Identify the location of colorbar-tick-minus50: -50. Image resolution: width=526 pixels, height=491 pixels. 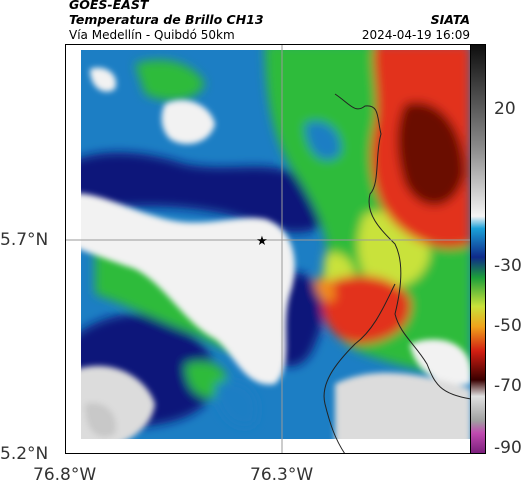
(508, 326).